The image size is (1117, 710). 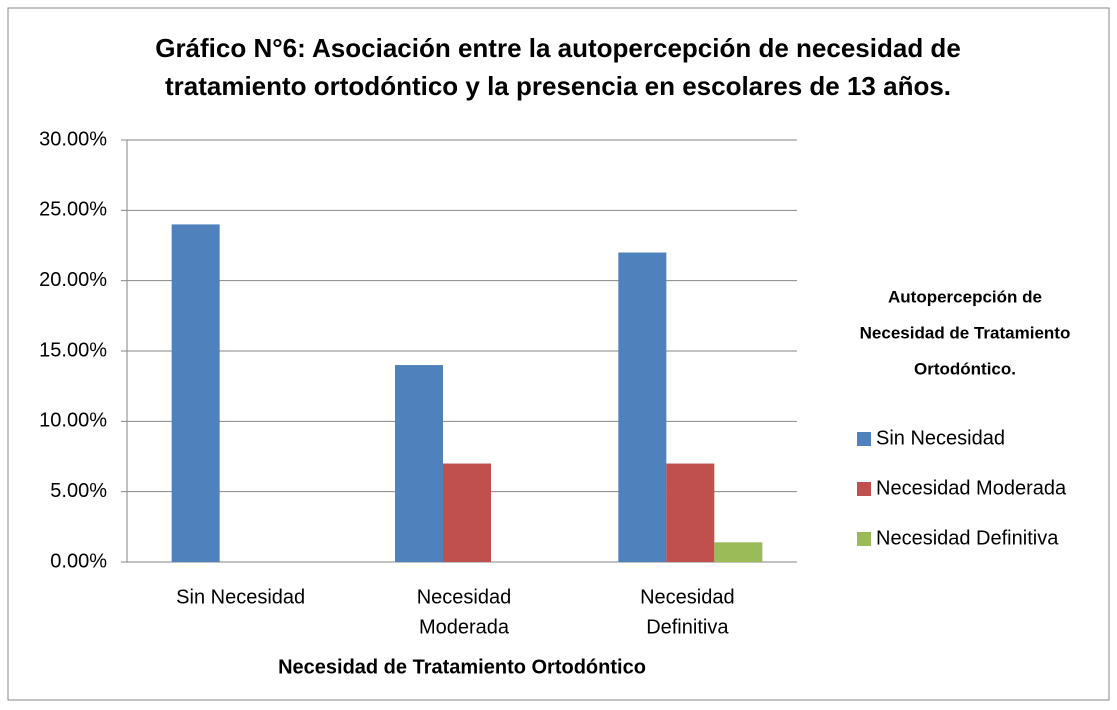 I want to click on x-tick-label: Moderada, so click(x=464, y=627).